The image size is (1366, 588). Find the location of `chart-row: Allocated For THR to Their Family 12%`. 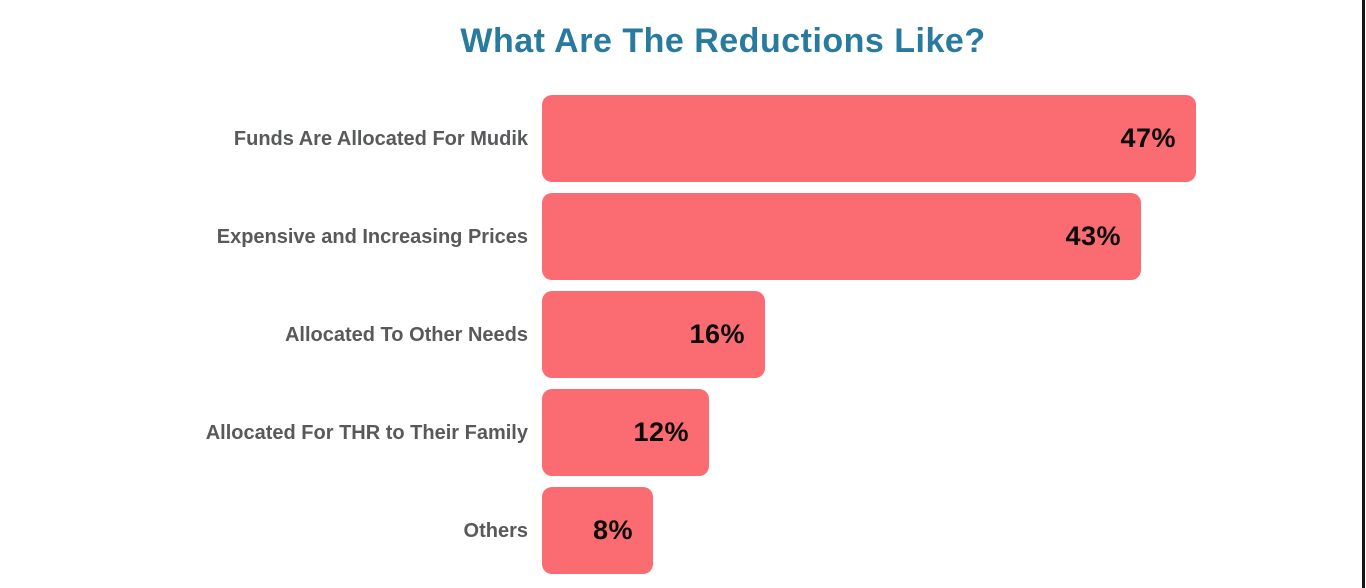

chart-row: Allocated For THR to Their Family 12% is located at coordinates (683, 432).